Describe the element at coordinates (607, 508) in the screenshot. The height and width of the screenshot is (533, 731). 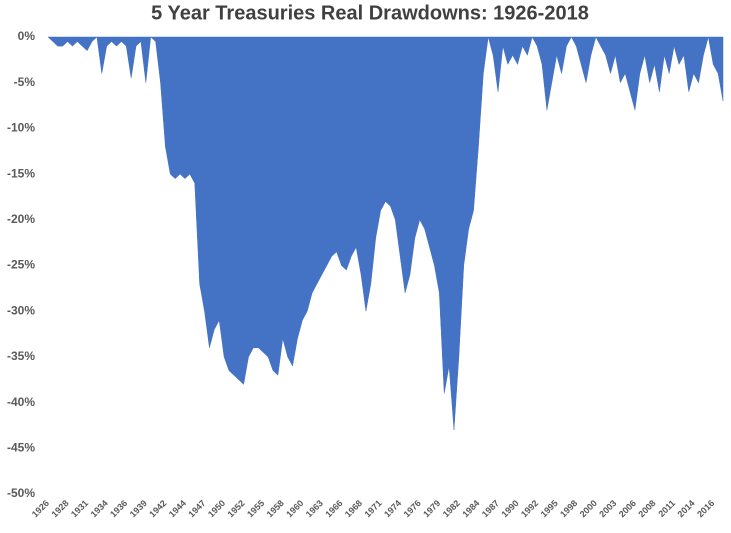
I see `x-tick-label: 2003` at that location.